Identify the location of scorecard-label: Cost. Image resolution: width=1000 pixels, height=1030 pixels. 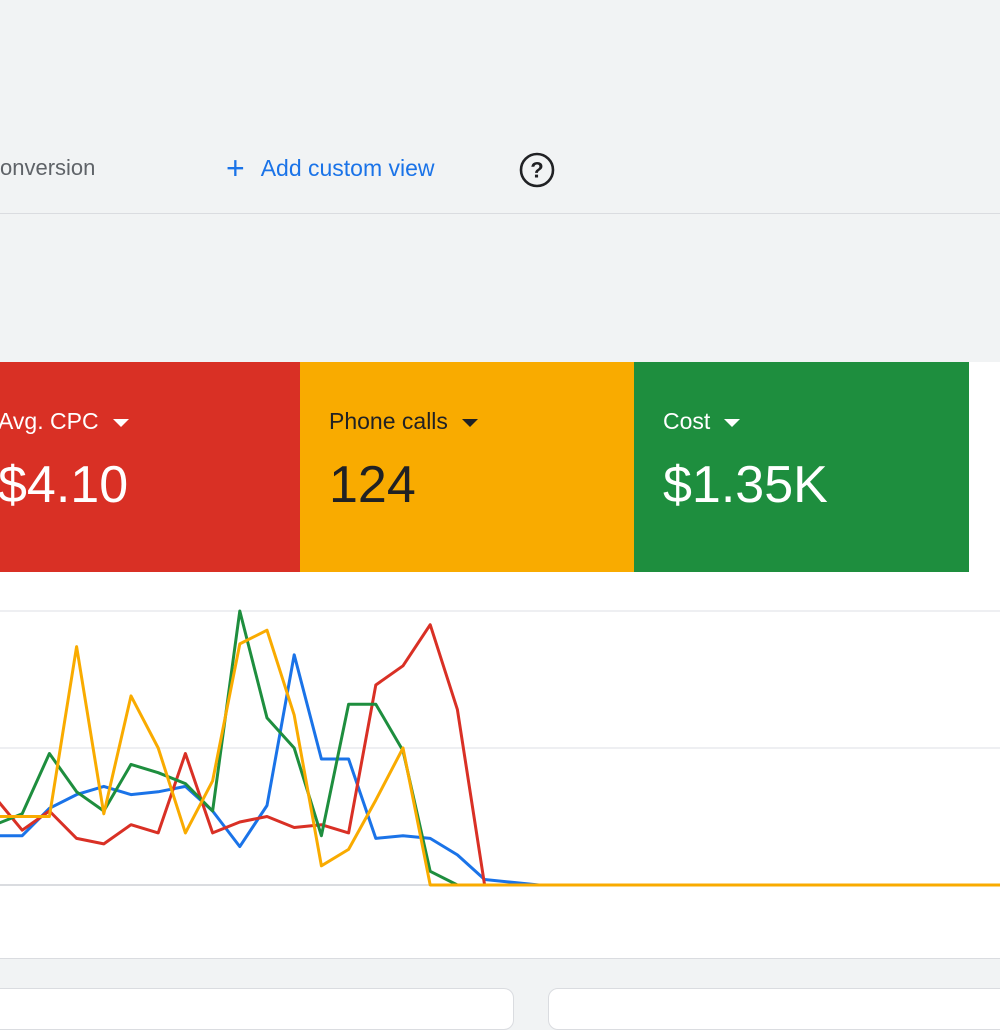
(816, 421).